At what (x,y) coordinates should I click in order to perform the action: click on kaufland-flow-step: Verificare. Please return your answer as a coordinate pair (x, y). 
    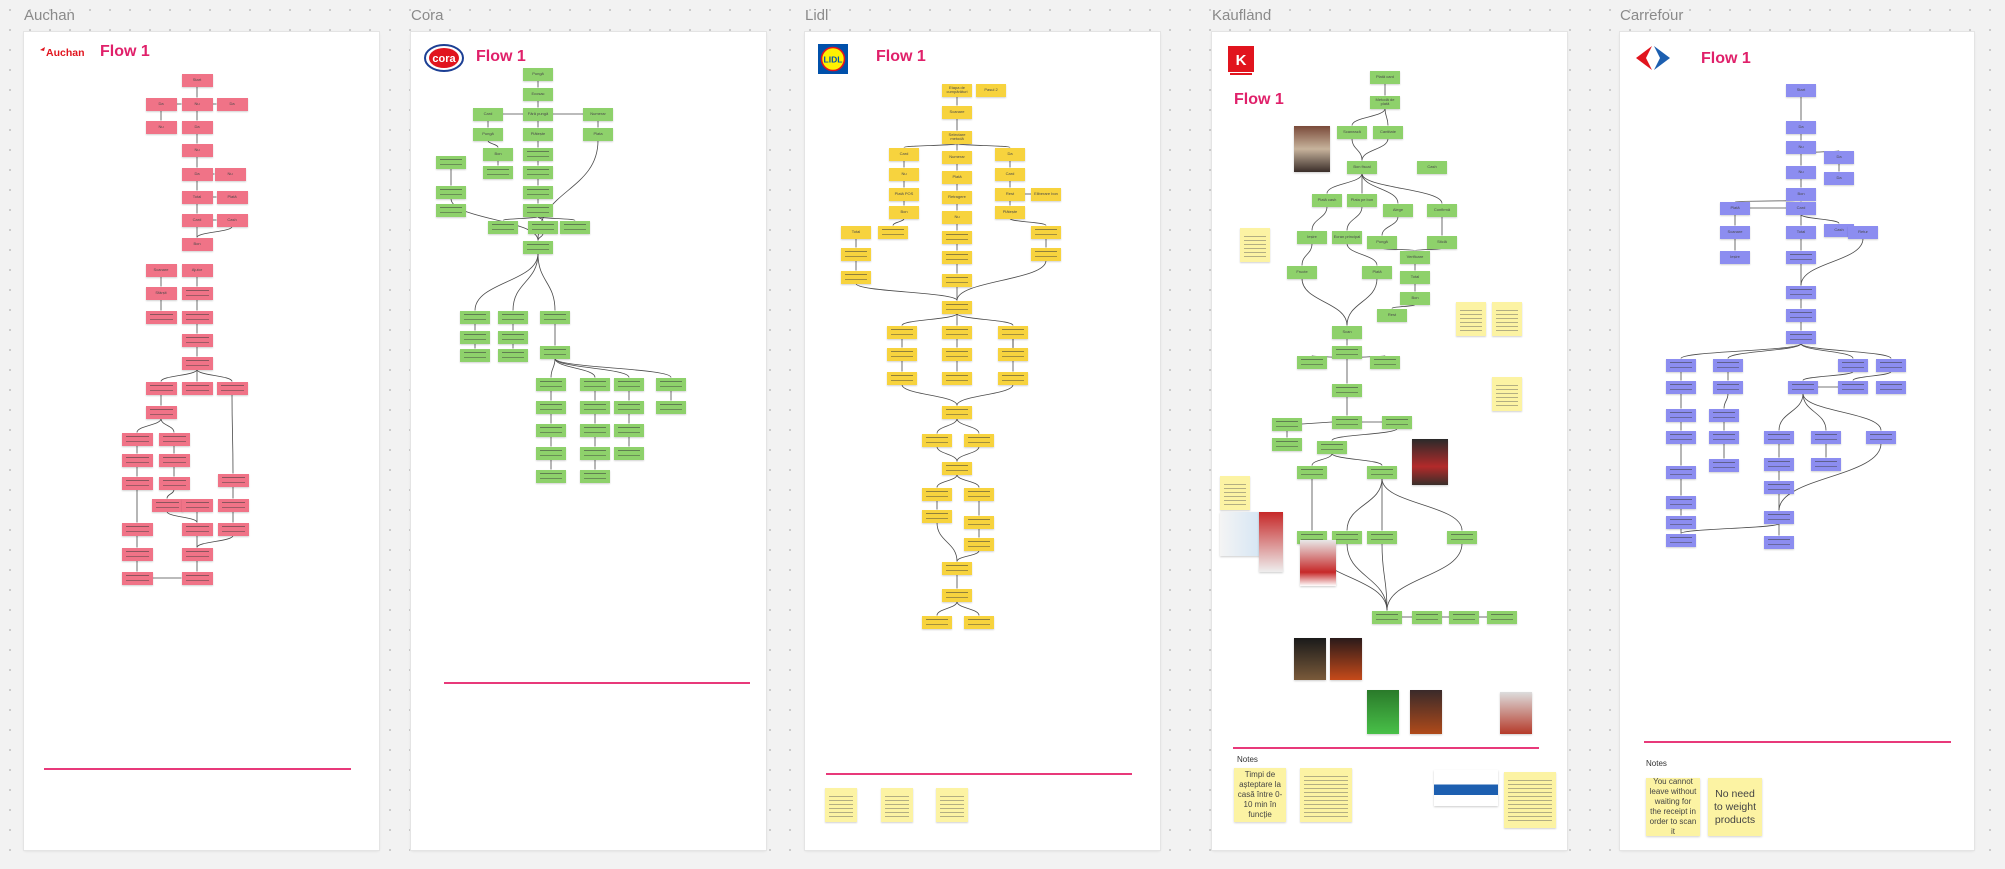
    Looking at the image, I should click on (1415, 257).